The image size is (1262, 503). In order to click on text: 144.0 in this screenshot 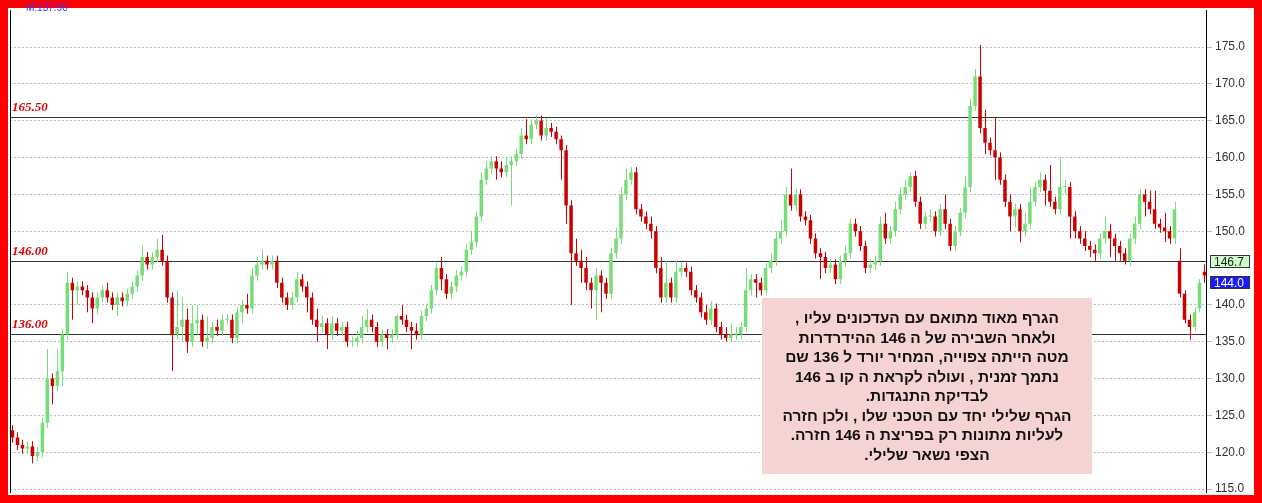, I will do `click(1230, 283)`.